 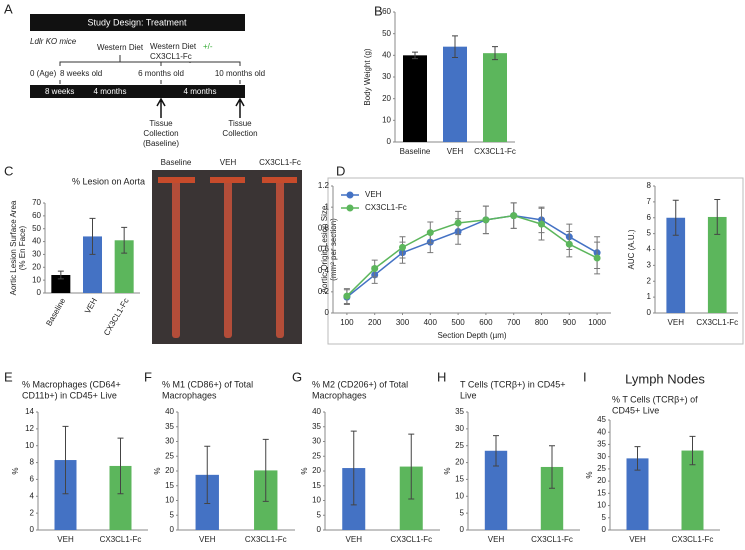 What do you see at coordinates (649, 185) in the screenshot?
I see `y-tick-label: 8` at bounding box center [649, 185].